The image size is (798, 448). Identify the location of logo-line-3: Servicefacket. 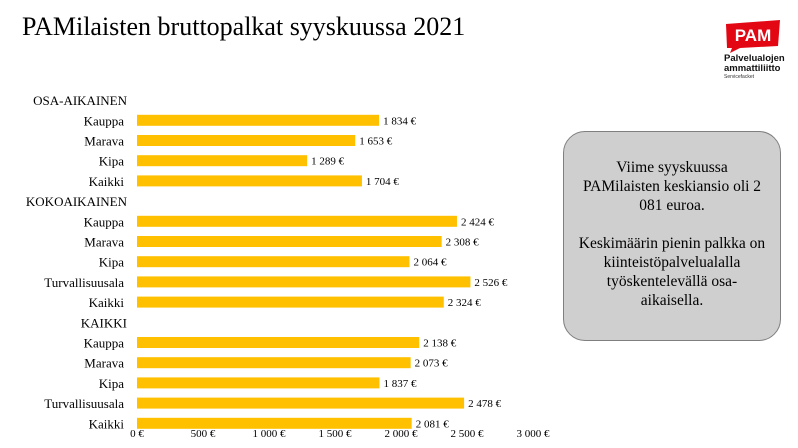
(739, 77).